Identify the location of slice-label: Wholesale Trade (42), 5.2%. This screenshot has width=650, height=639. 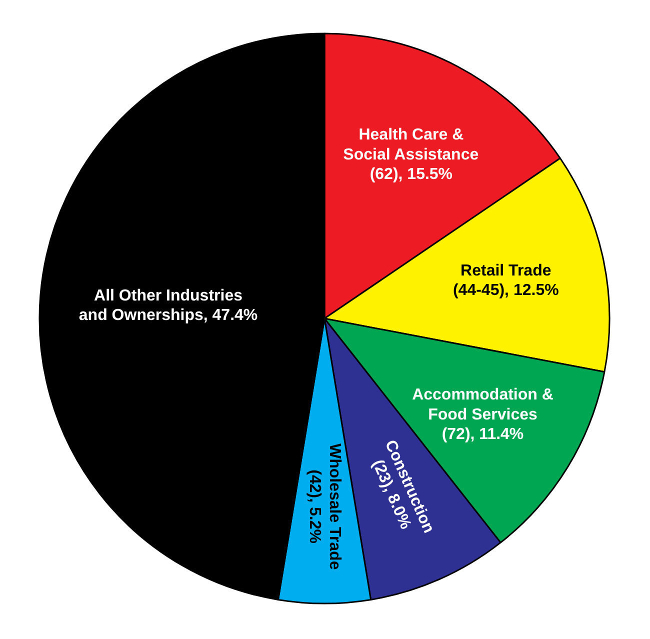
(324, 506).